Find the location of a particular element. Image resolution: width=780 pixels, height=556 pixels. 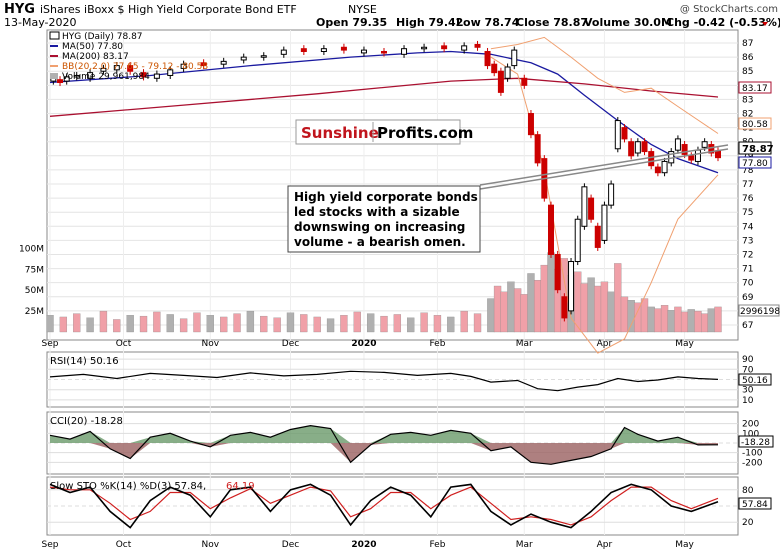

price-tick-label: 70 is located at coordinates (748, 284).